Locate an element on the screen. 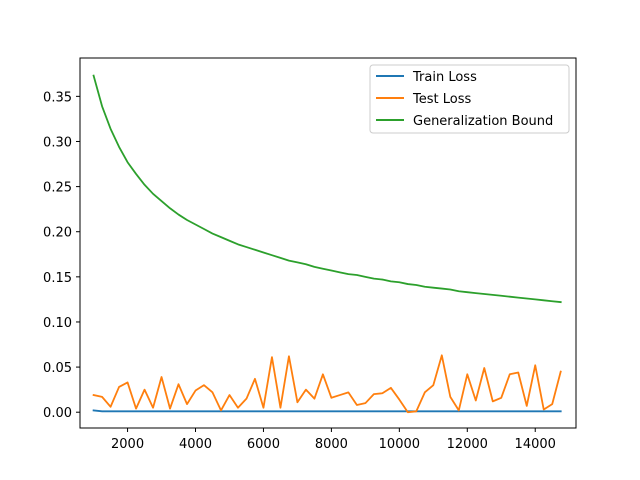 This screenshot has width=640, height=480. x-tick-label: 4000 is located at coordinates (195, 444).